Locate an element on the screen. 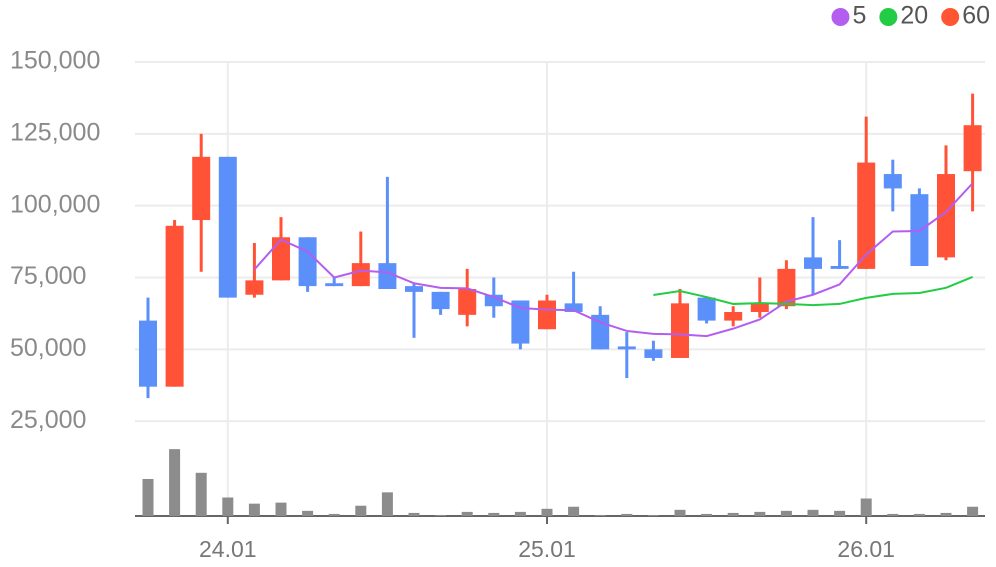 This screenshot has width=996, height=567. y-tick-label: 25,000 is located at coordinates (48, 420).